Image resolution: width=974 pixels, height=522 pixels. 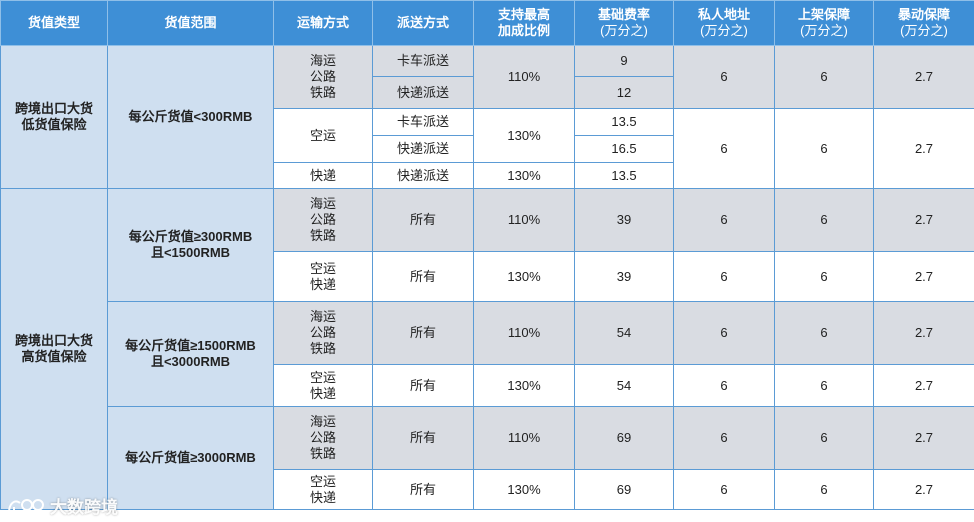 What do you see at coordinates (923, 23) in the screenshot?
I see `header-riot-guarantee: 暴动保障 (万分之)` at bounding box center [923, 23].